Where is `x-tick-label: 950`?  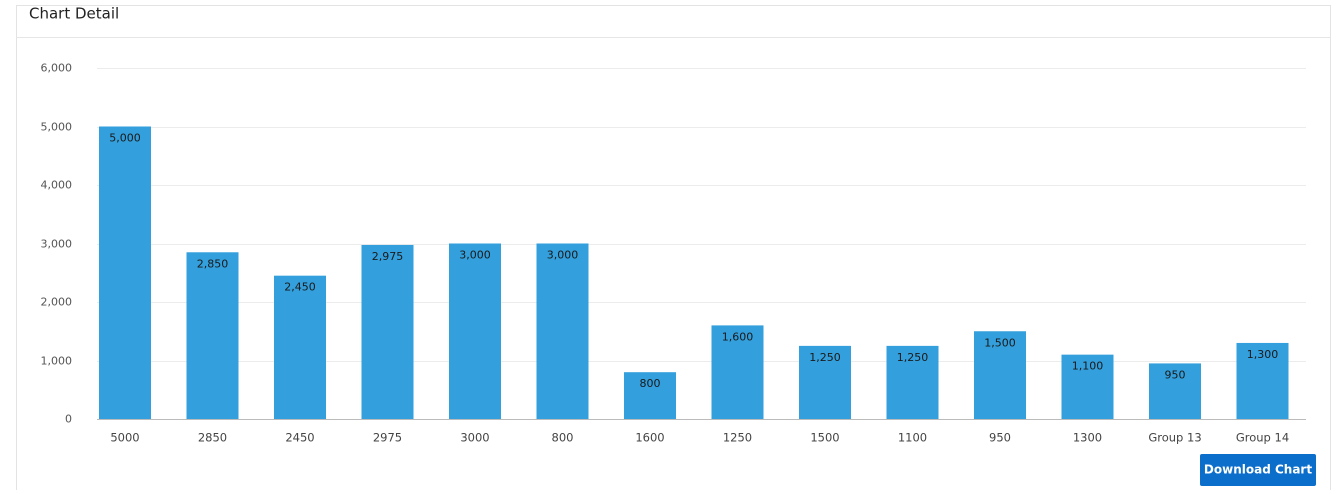
x-tick-label: 950 is located at coordinates (1000, 438).